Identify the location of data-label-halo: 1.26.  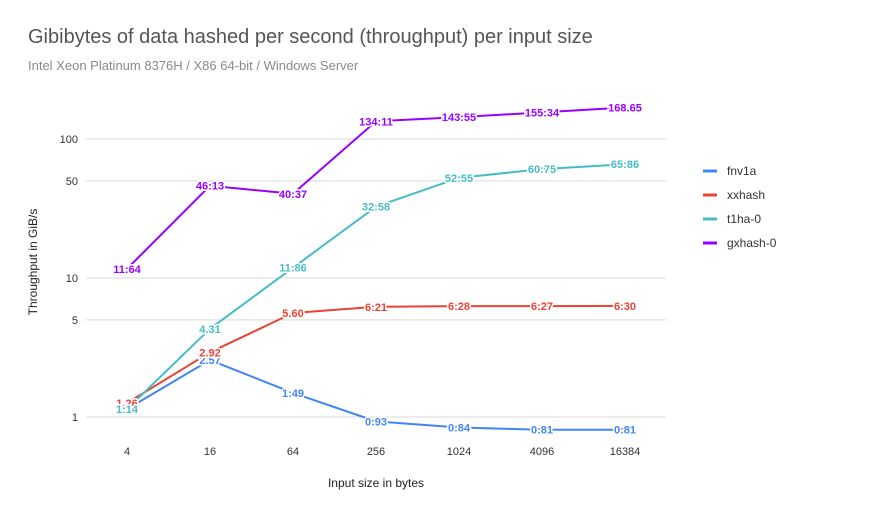
(126, 404).